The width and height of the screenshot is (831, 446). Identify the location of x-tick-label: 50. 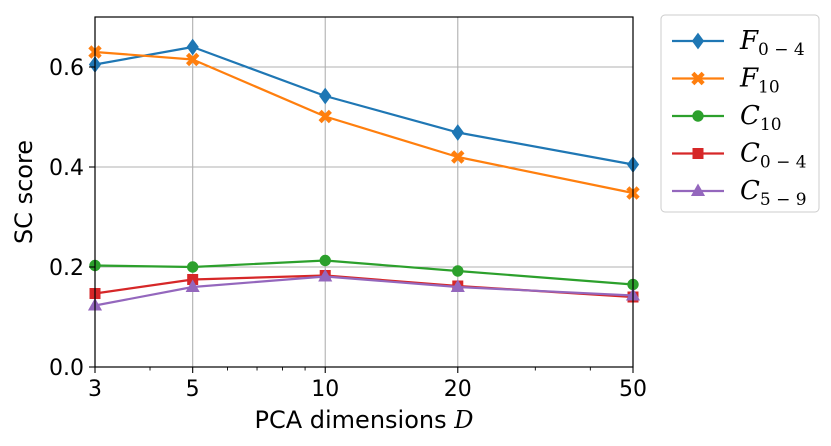
(633, 389).